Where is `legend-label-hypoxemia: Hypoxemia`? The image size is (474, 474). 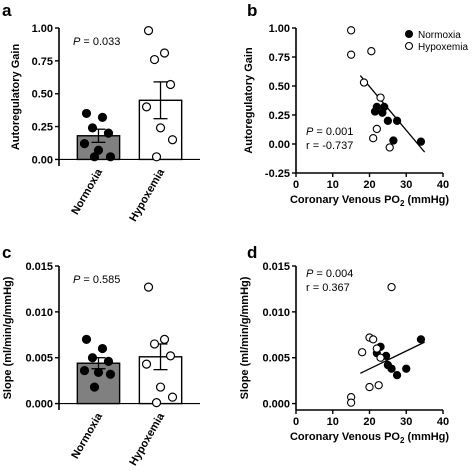 legend-label-hypoxemia: Hypoxemia is located at coordinates (443, 47).